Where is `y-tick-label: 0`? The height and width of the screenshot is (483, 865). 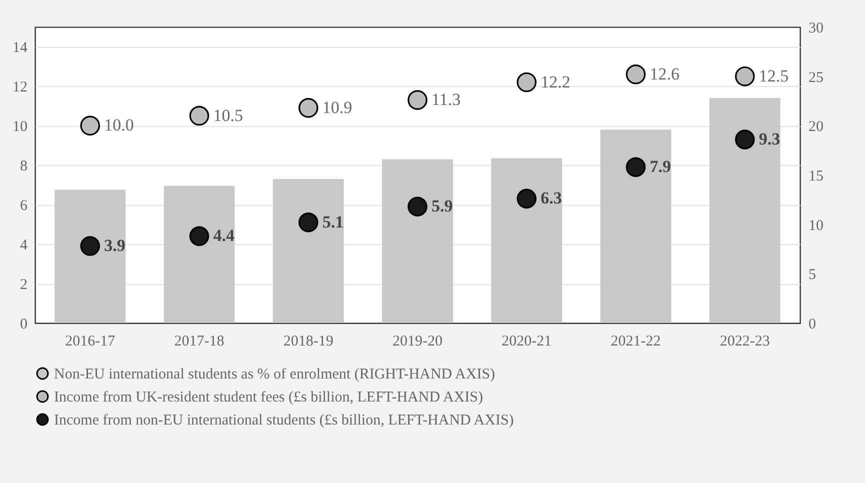 y-tick-label: 0 is located at coordinates (24, 324).